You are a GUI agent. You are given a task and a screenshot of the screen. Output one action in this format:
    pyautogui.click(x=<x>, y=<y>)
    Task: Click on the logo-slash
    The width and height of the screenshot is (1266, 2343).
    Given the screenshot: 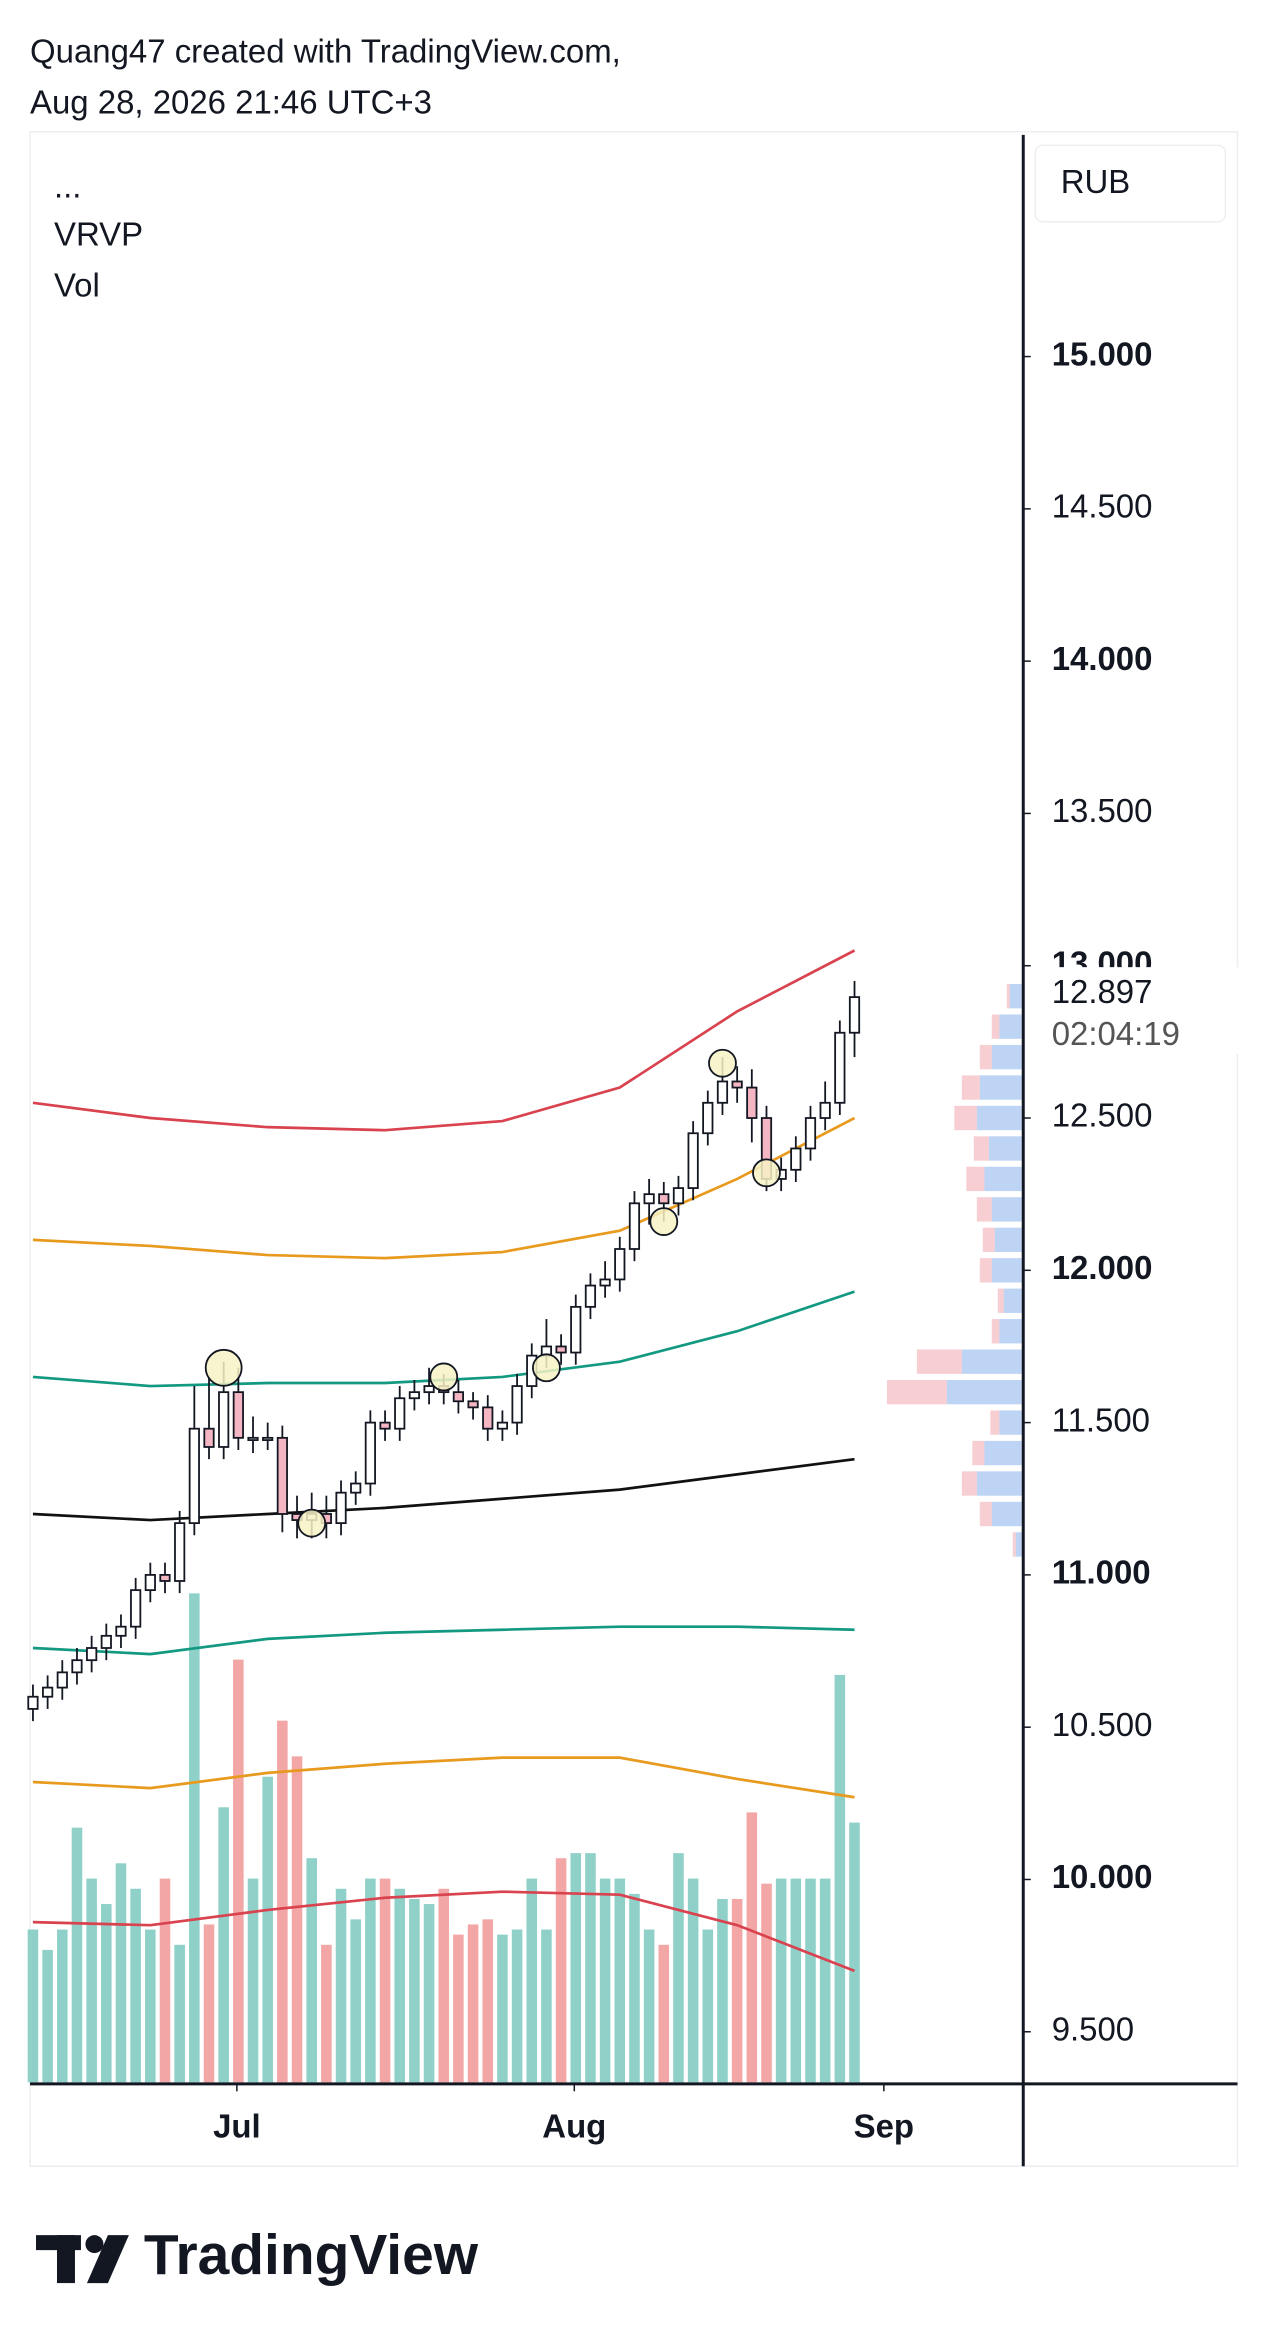 What is the action you would take?
    pyautogui.click(x=107, y=2259)
    